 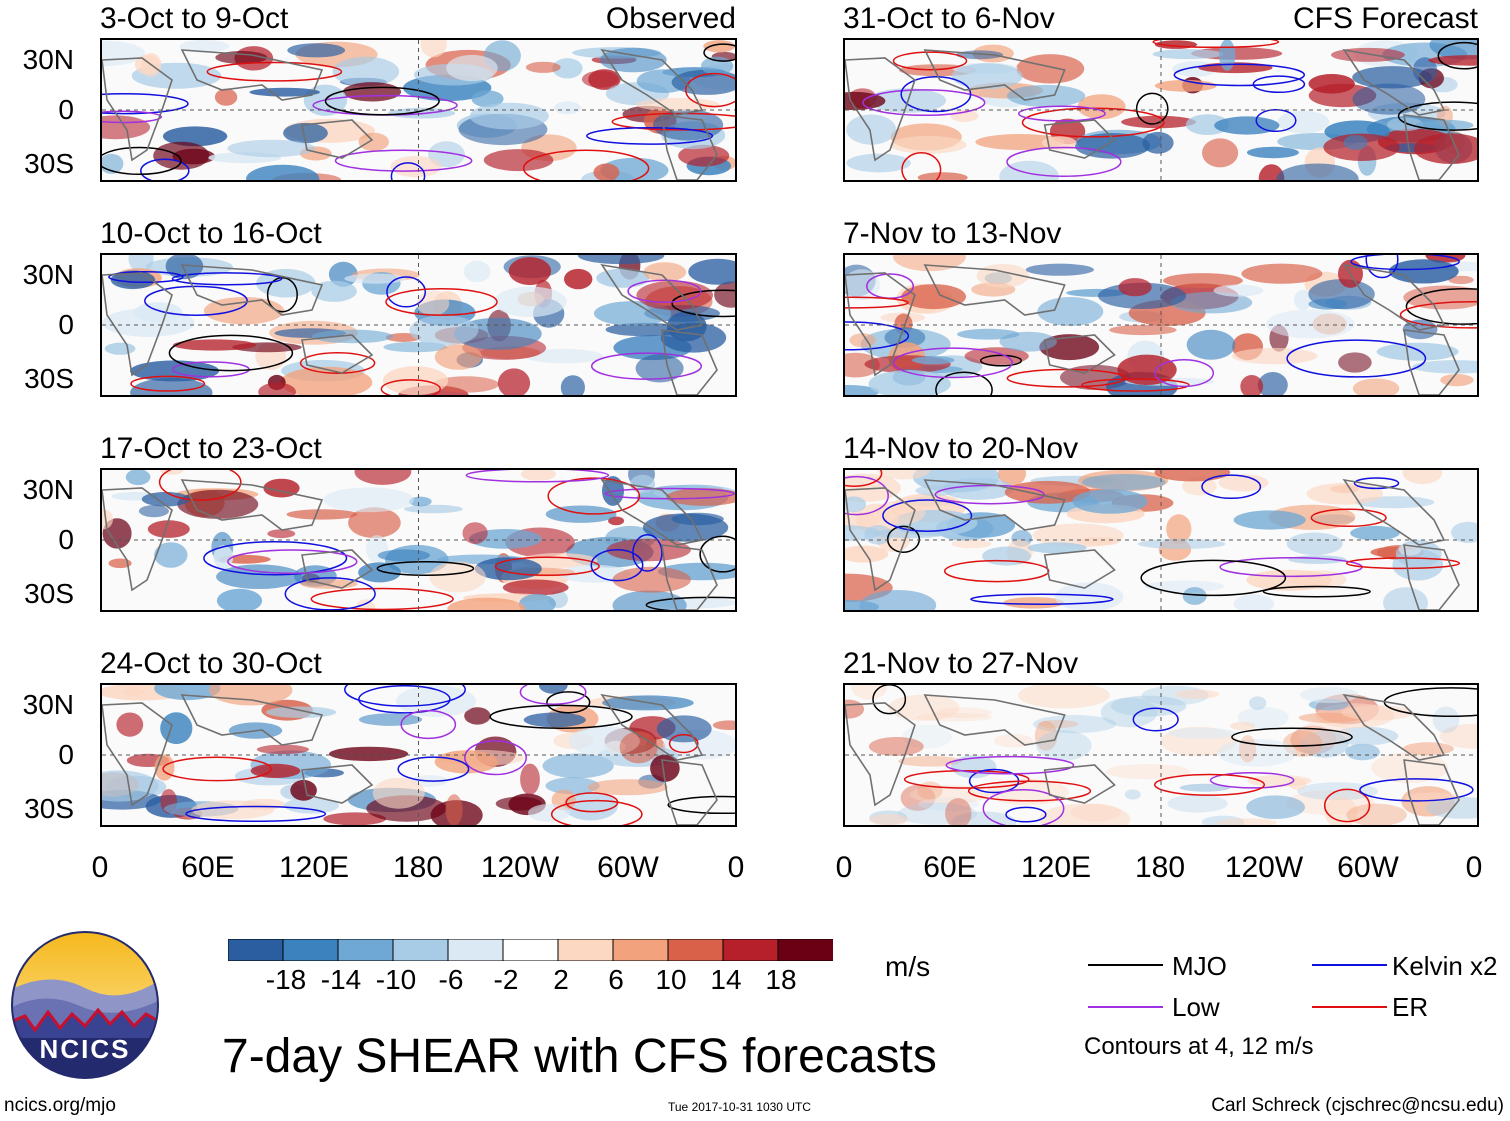 What do you see at coordinates (194, 18) in the screenshot?
I see `panel-title-obs-1: 3-Oct to 9-Oct` at bounding box center [194, 18].